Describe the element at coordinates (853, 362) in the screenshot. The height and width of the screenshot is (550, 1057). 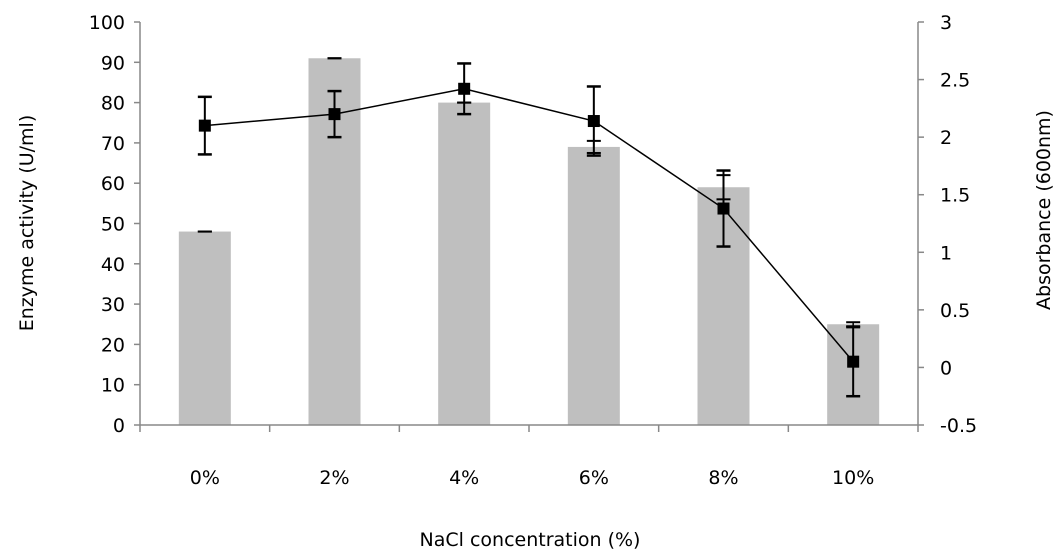
I see `line-marker-10%` at that location.